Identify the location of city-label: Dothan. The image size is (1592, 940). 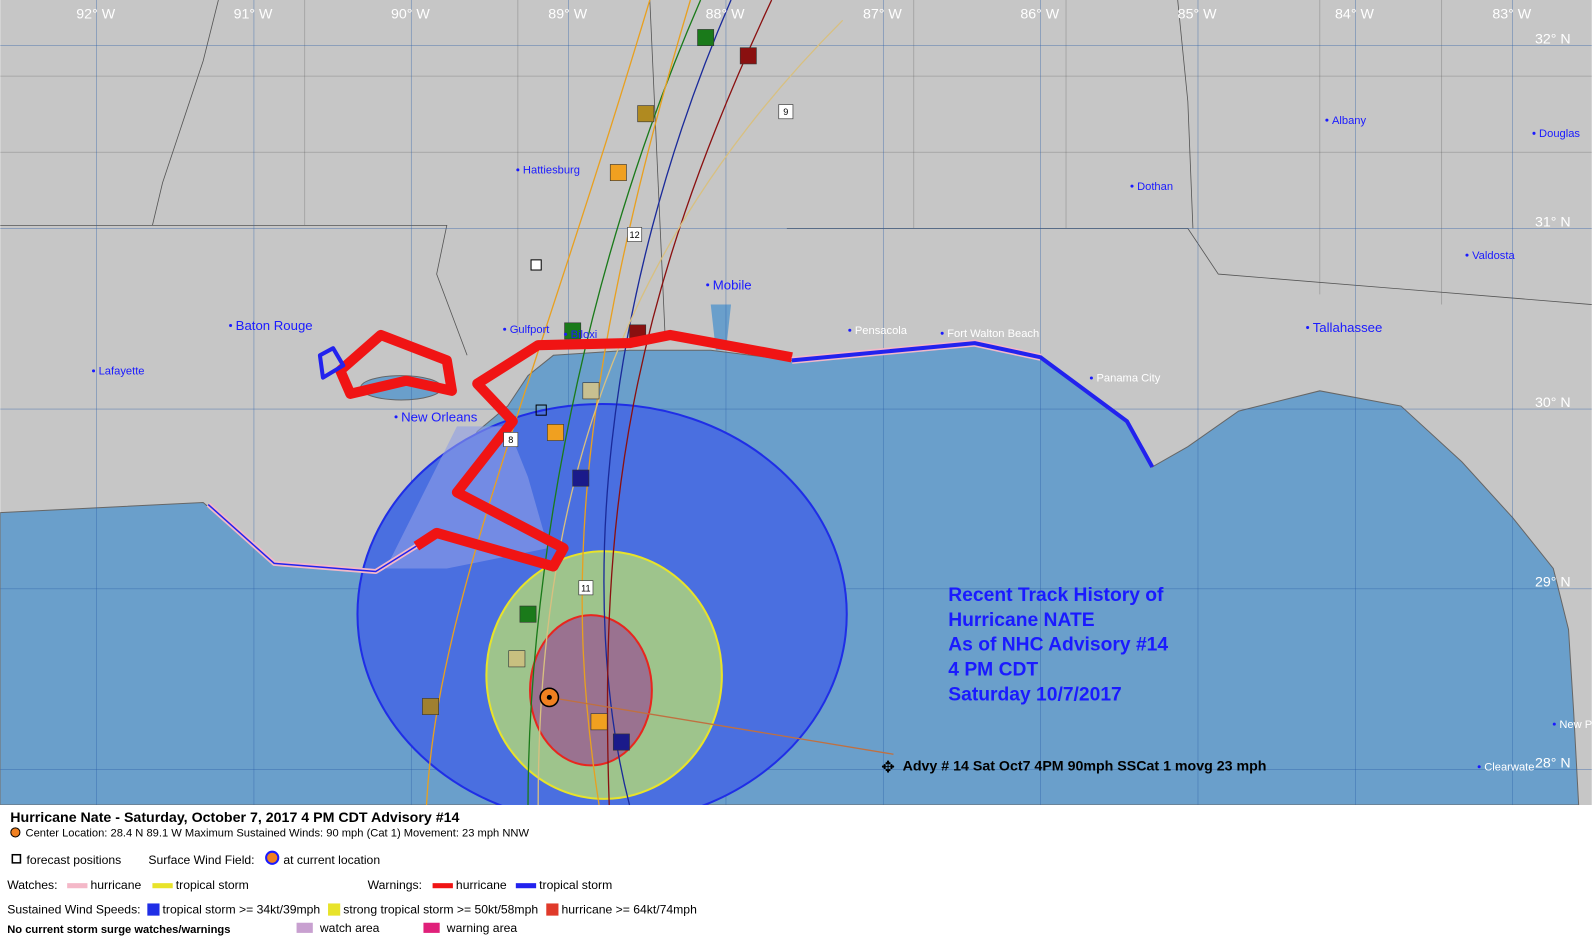
(1155, 187).